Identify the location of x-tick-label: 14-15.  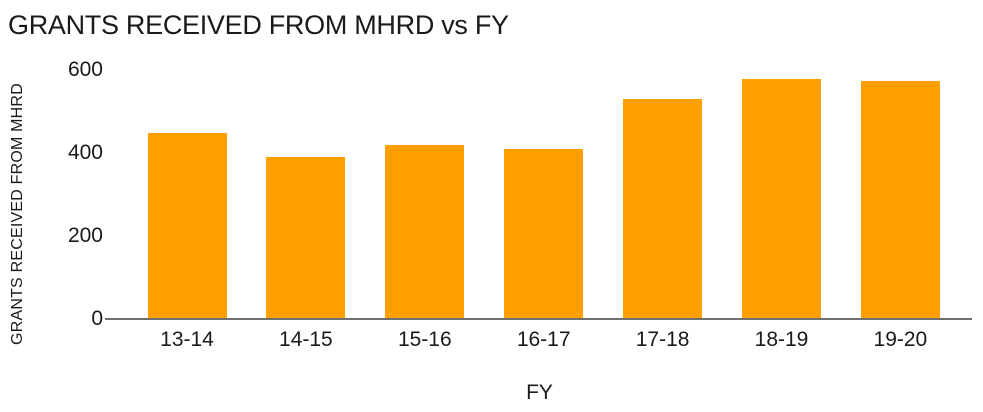
(306, 339).